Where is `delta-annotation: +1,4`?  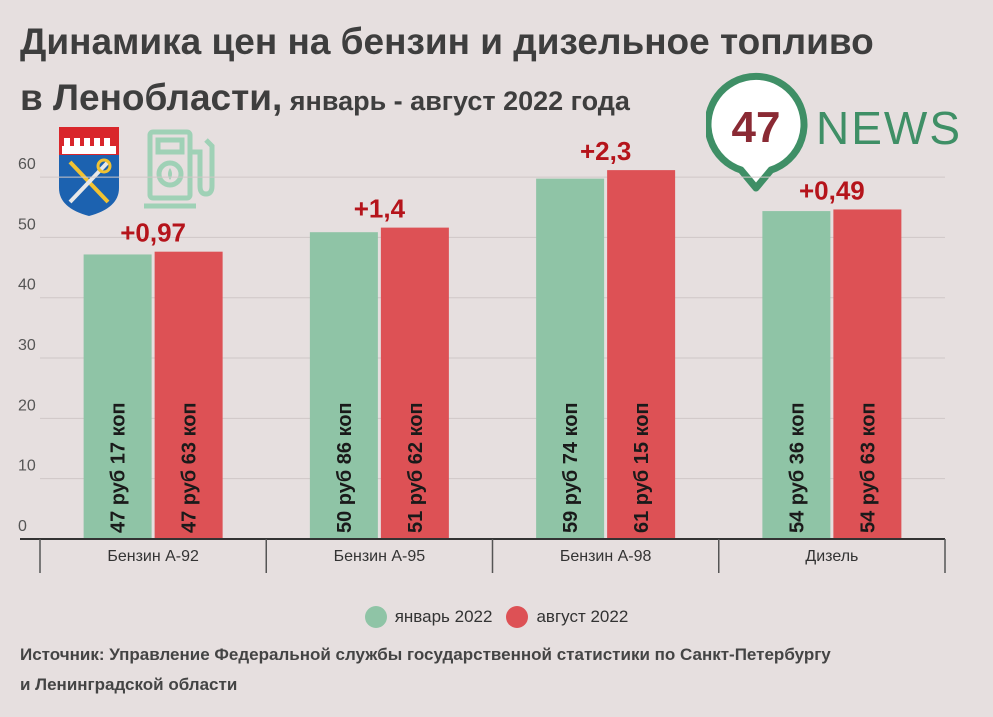
delta-annotation: +1,4 is located at coordinates (380, 209).